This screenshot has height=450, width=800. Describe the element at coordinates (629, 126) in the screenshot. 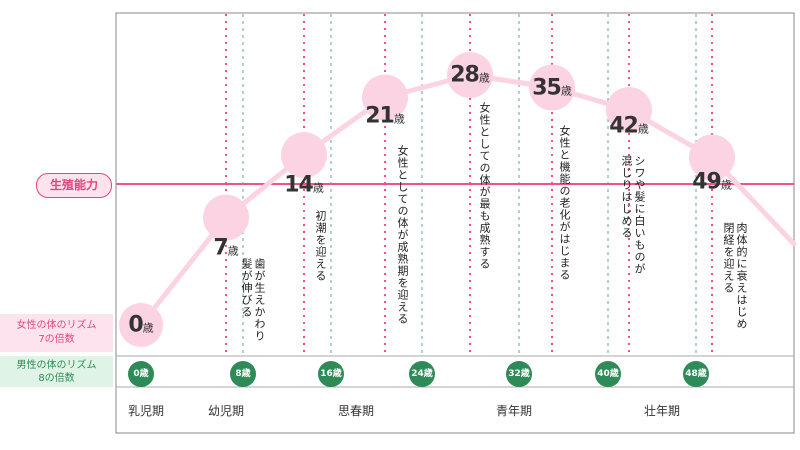

I see `female-age-label: 42歳` at that location.